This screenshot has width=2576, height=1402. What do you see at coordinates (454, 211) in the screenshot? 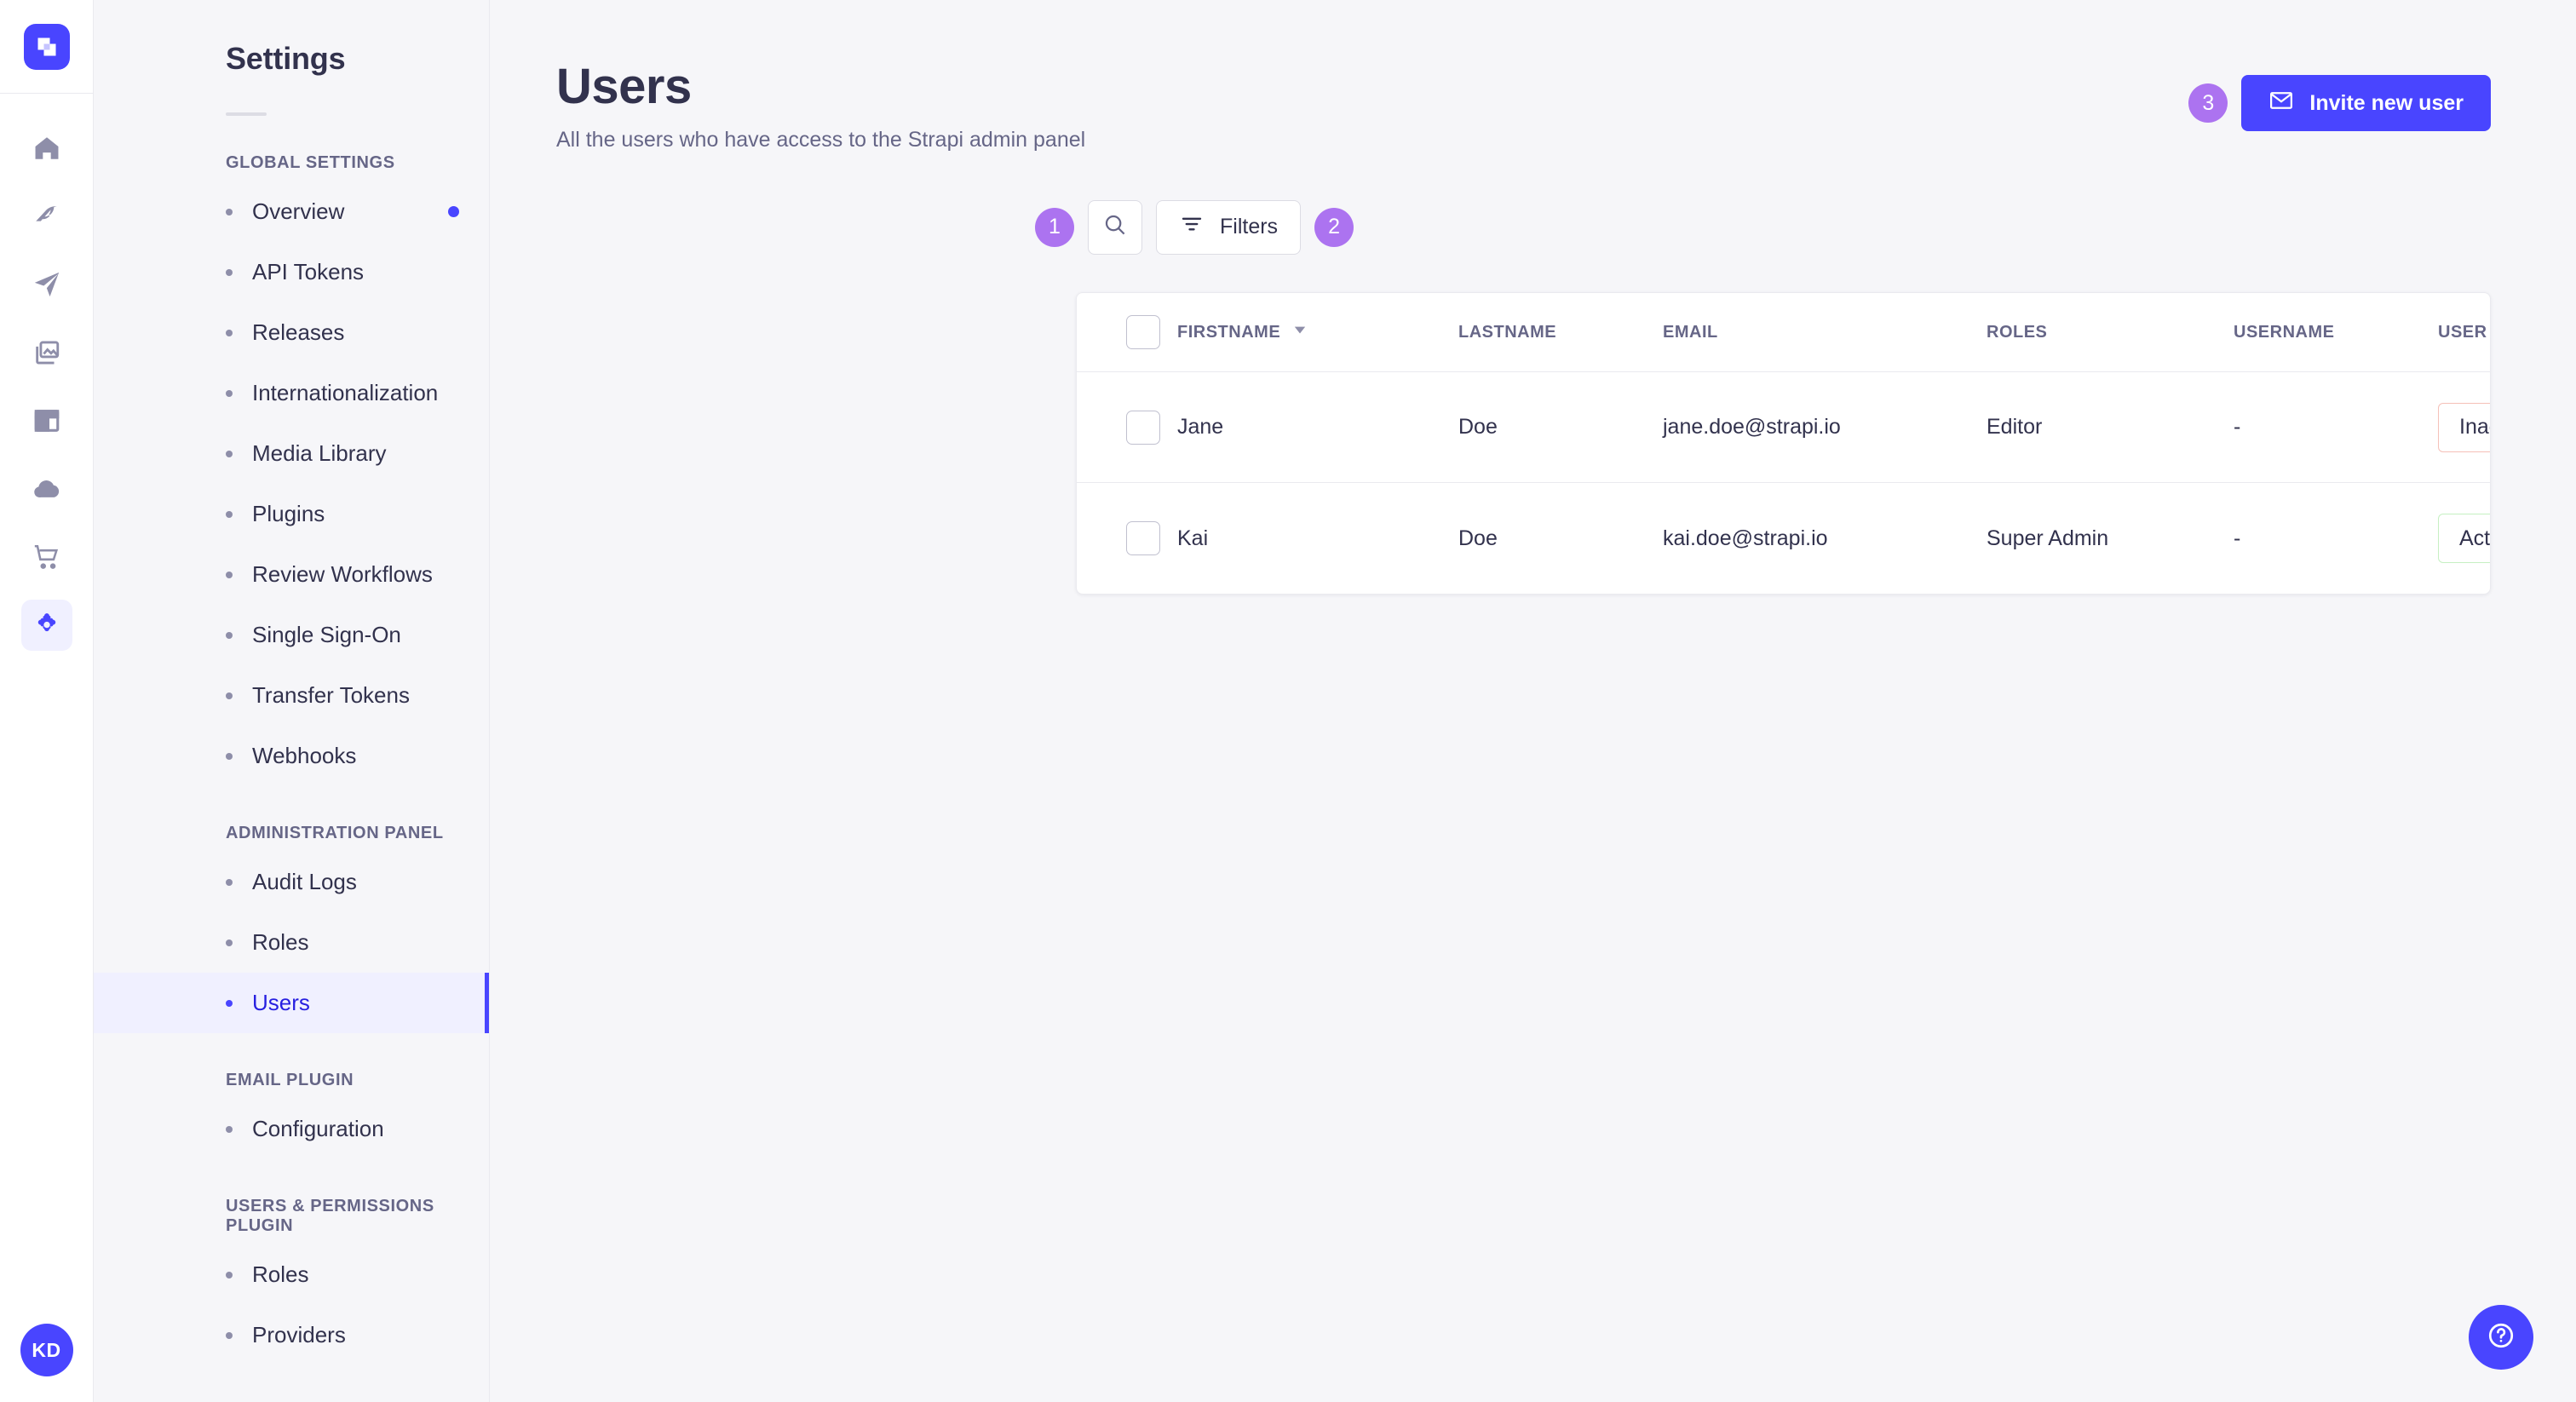
I see `notification-dot-icon` at bounding box center [454, 211].